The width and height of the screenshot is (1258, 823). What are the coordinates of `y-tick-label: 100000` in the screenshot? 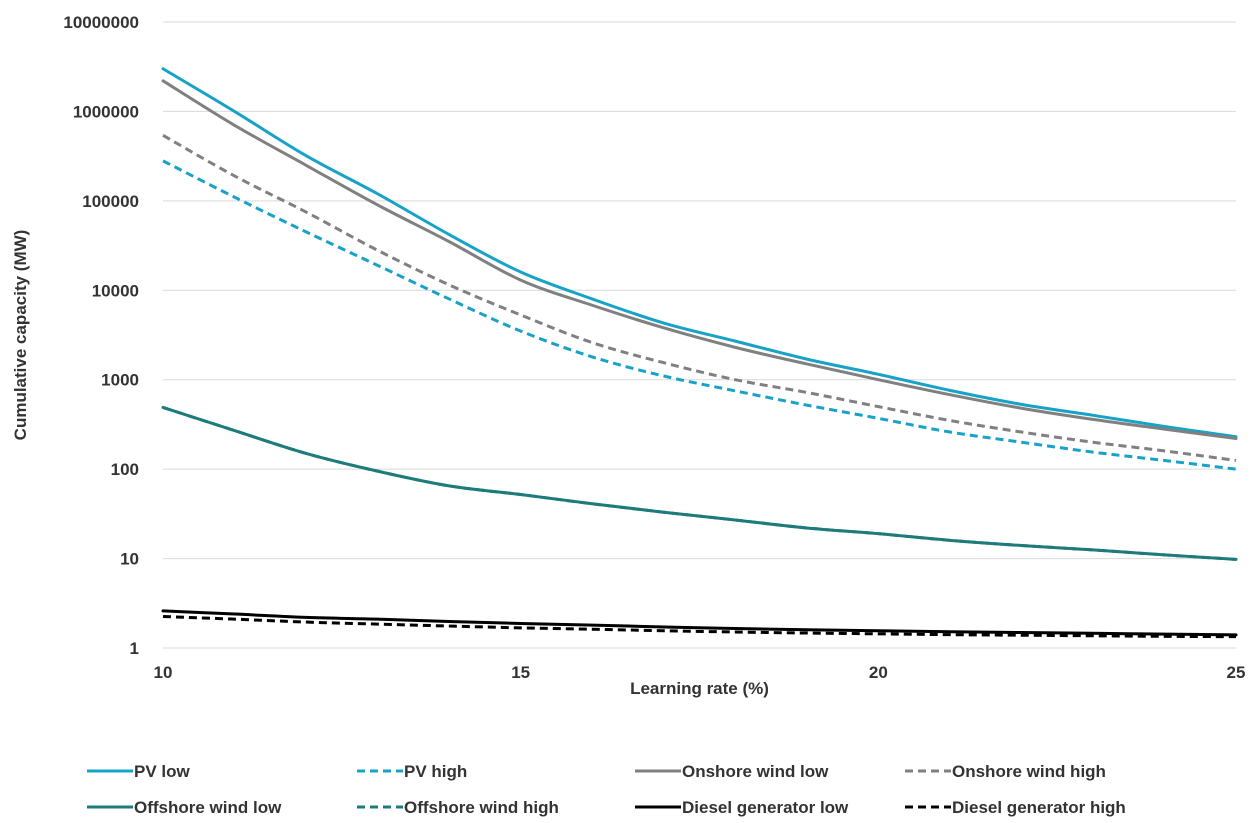 It's located at (110, 201).